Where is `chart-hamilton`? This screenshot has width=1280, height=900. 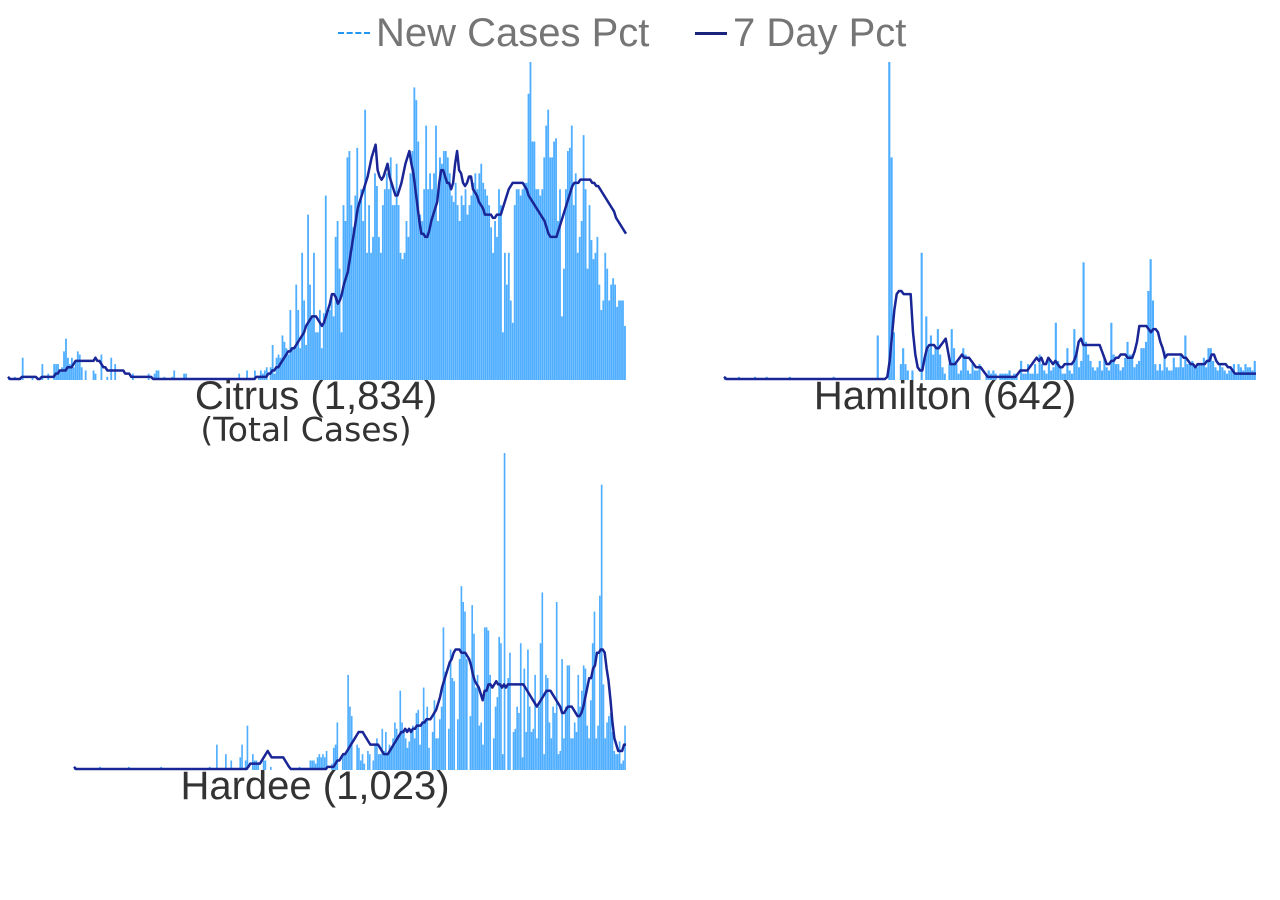
chart-hamilton is located at coordinates (989, 221).